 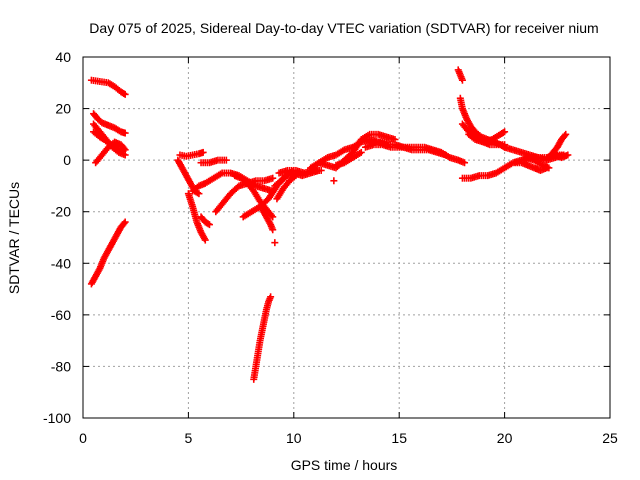 I want to click on x-tick-label: 0, so click(x=83, y=438).